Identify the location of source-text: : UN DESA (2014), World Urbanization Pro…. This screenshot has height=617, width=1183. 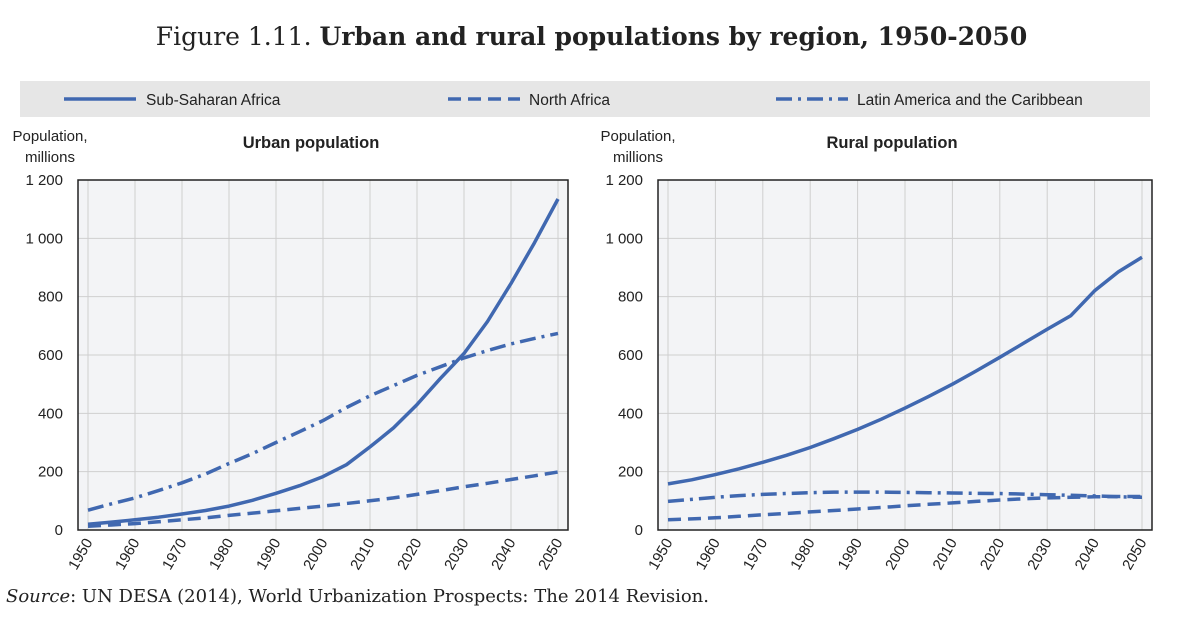
(389, 596).